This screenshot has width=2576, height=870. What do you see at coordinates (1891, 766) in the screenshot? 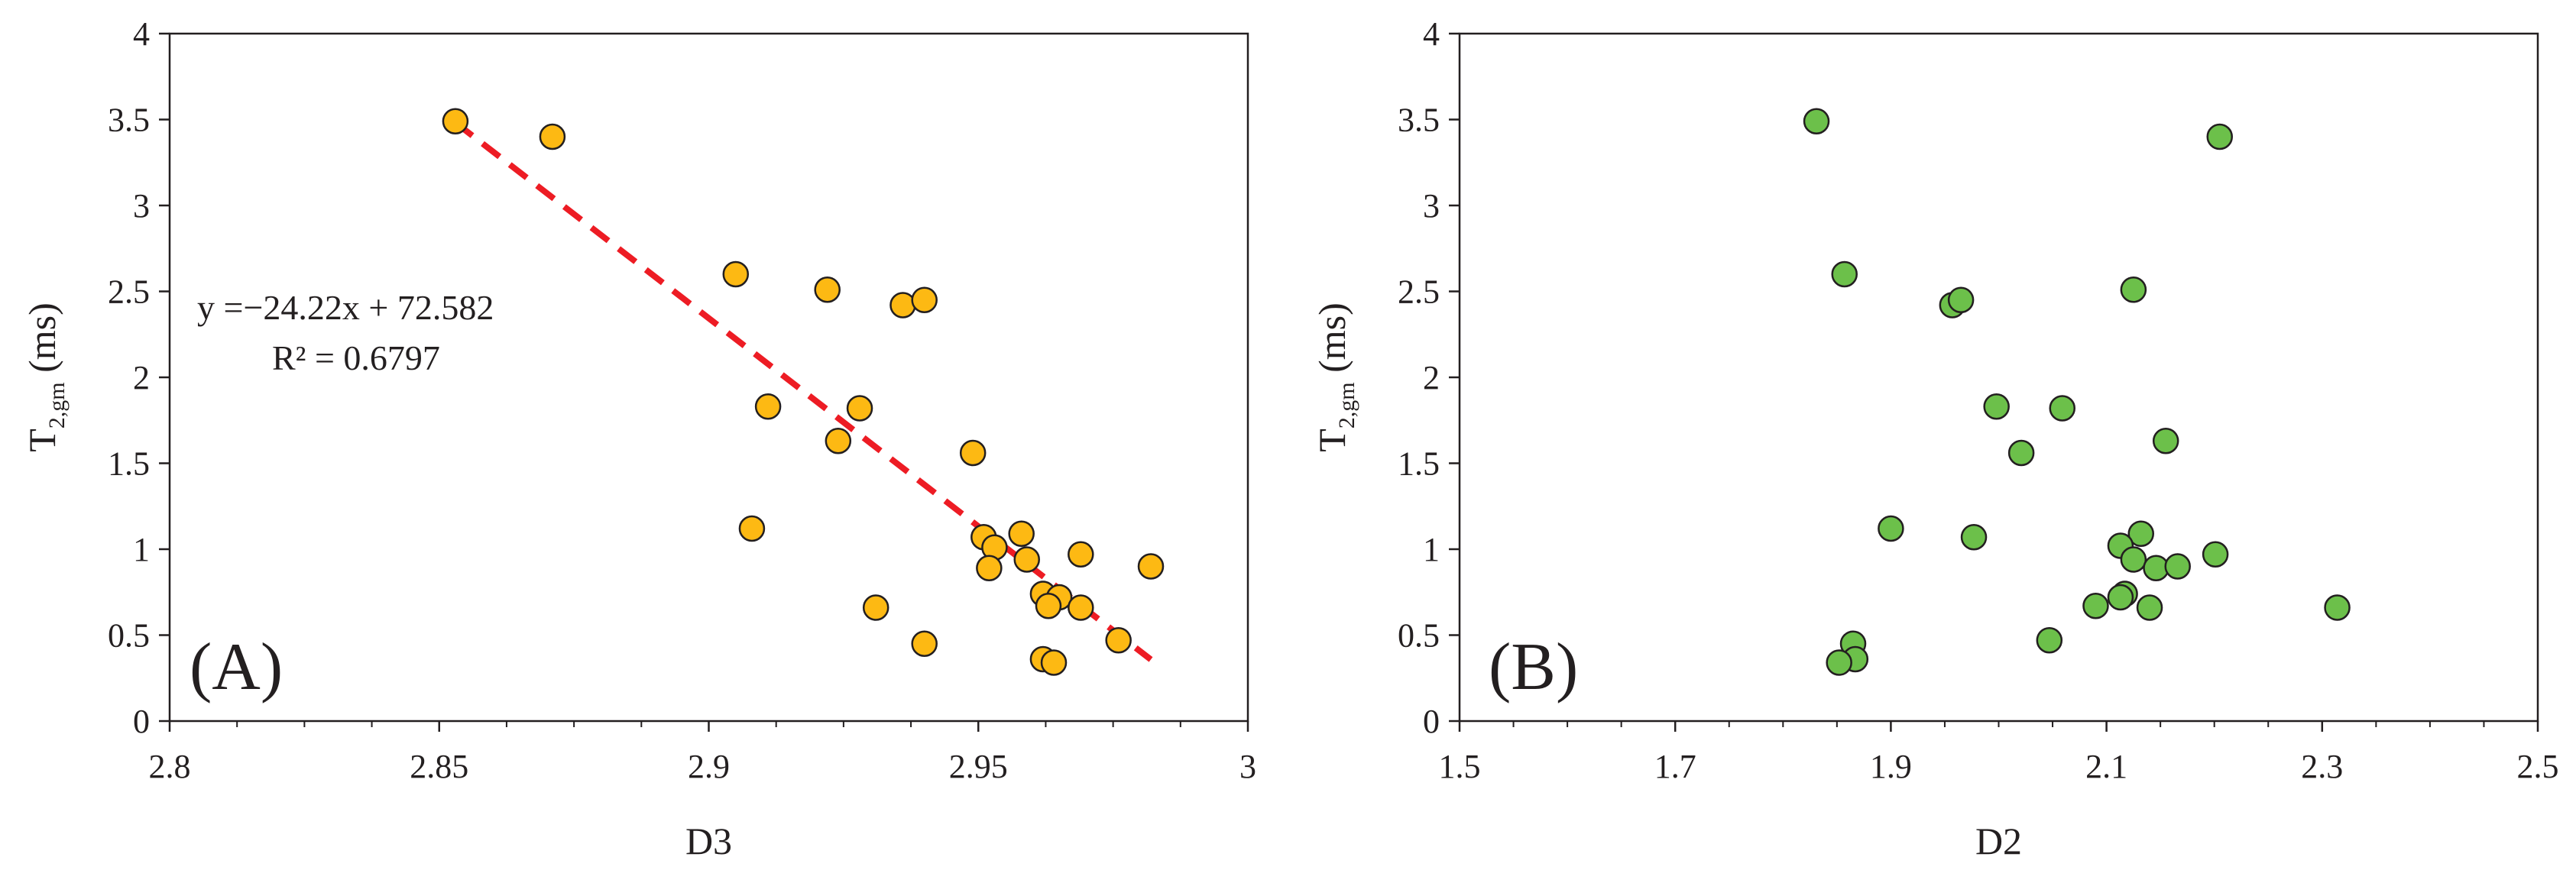
I see `x-tick-label: 1.9` at bounding box center [1891, 766].